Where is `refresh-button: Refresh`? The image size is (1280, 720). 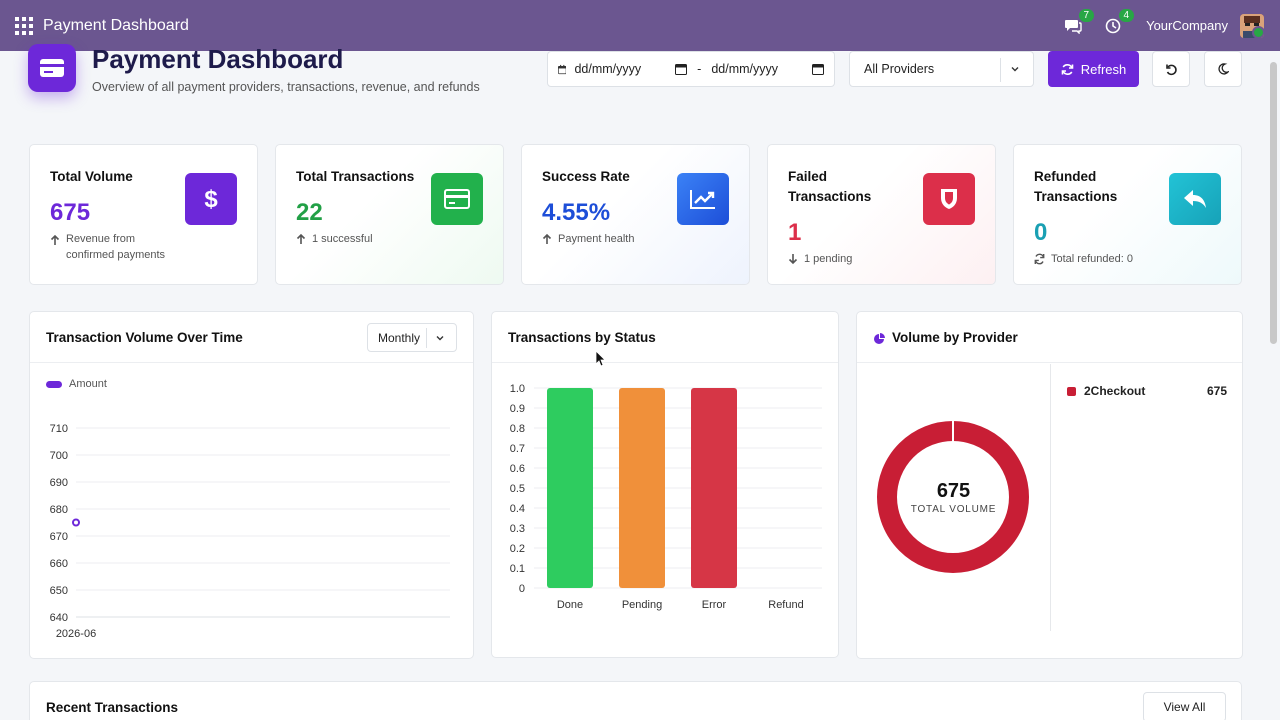 refresh-button: Refresh is located at coordinates (1093, 69).